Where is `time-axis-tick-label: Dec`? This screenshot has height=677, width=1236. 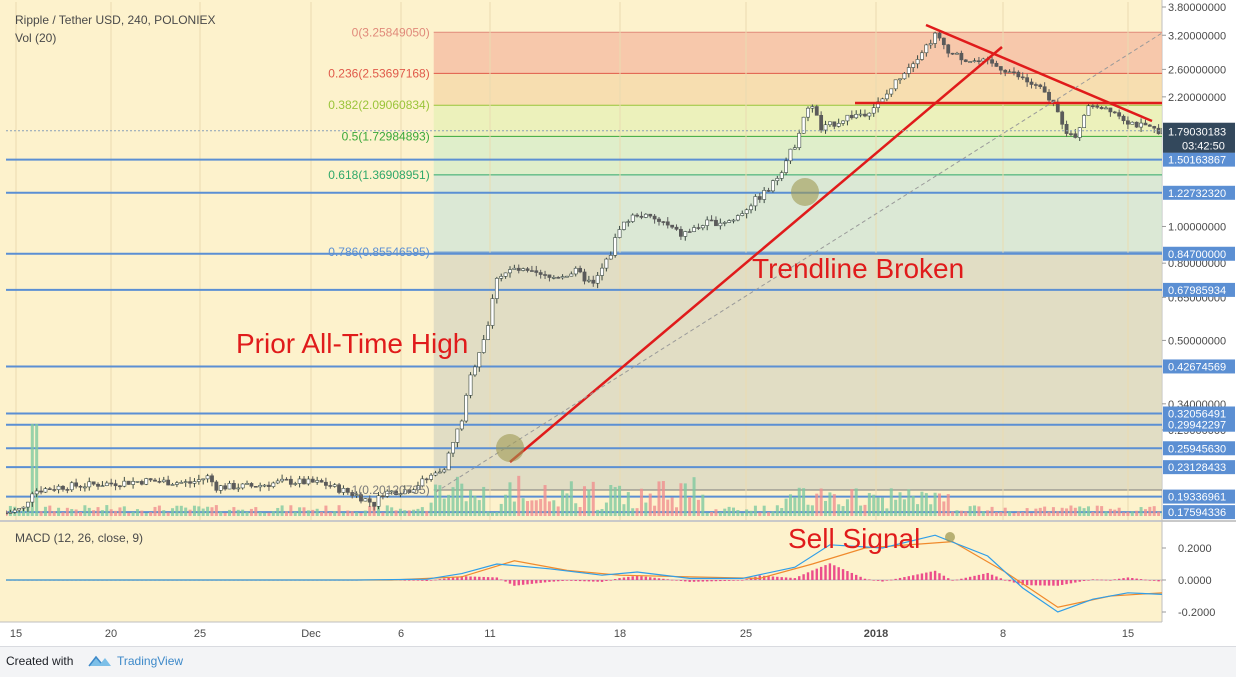 time-axis-tick-label: Dec is located at coordinates (311, 634).